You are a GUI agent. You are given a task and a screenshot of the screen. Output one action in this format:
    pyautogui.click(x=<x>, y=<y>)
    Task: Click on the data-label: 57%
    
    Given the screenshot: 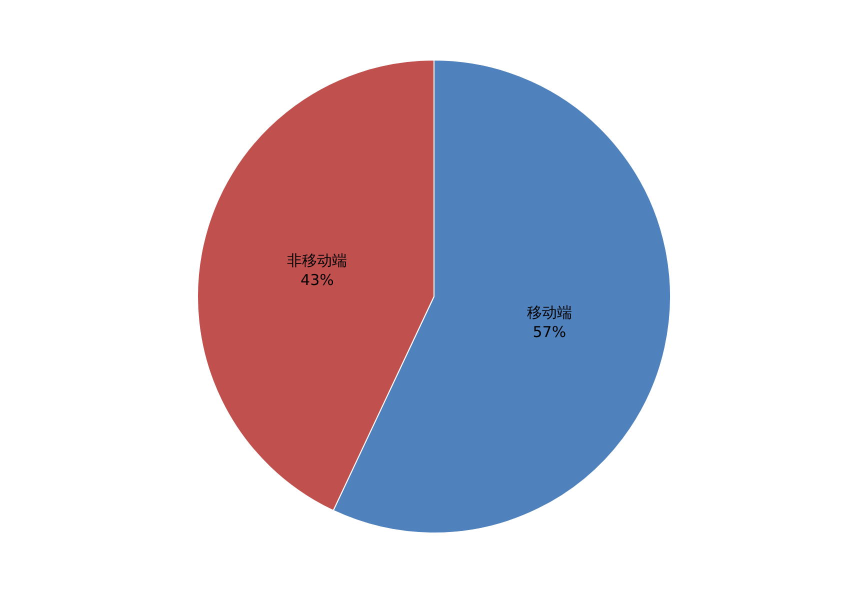 What is the action you would take?
    pyautogui.click(x=549, y=332)
    